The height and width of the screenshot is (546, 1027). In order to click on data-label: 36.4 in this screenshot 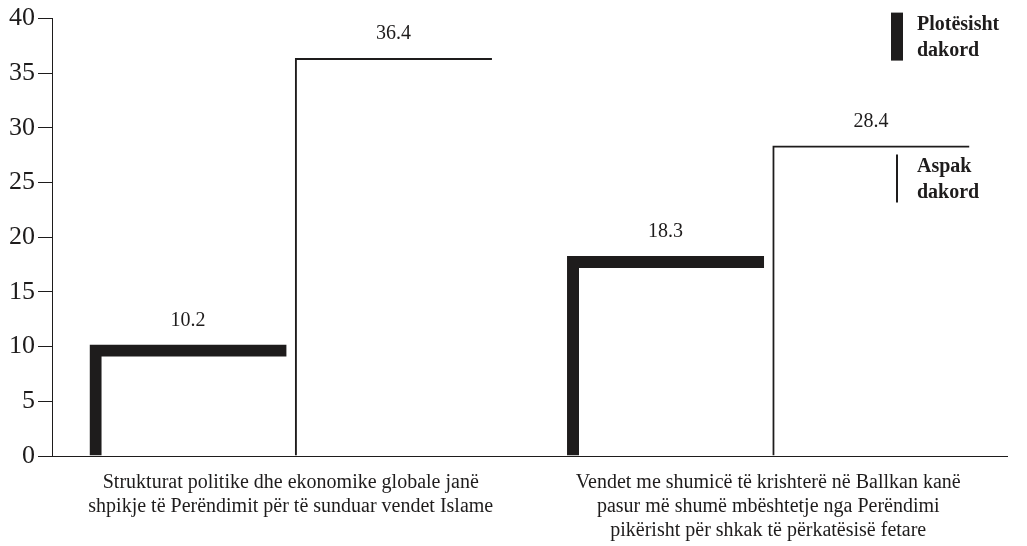, I will do `click(393, 32)`.